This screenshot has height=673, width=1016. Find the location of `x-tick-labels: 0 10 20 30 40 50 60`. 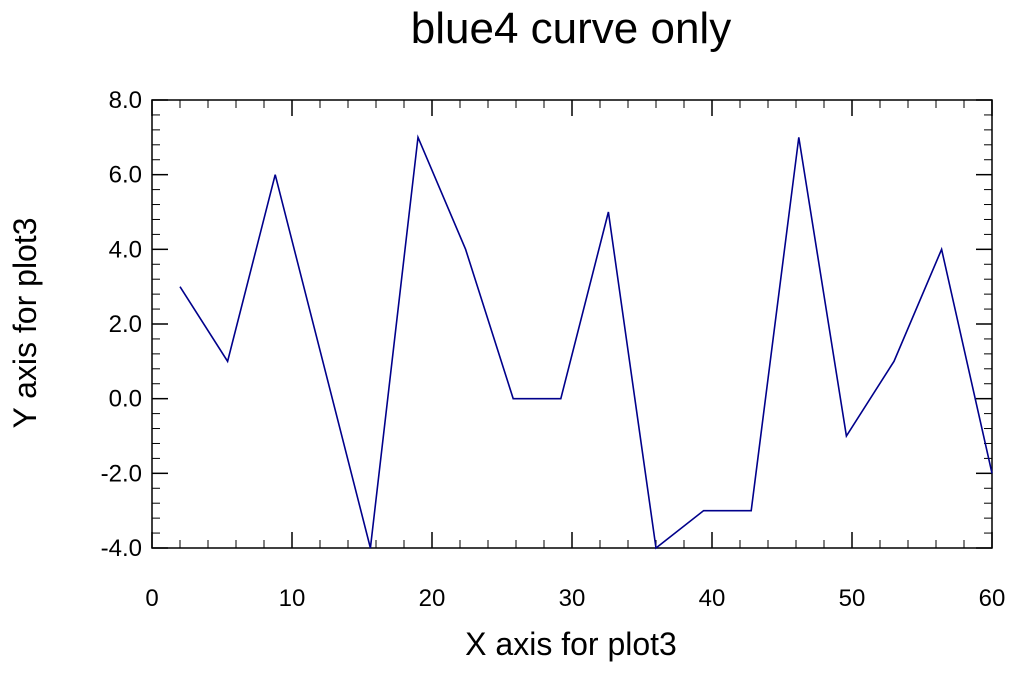

x-tick-labels: 0 10 20 30 40 50 60 is located at coordinates (575, 598).